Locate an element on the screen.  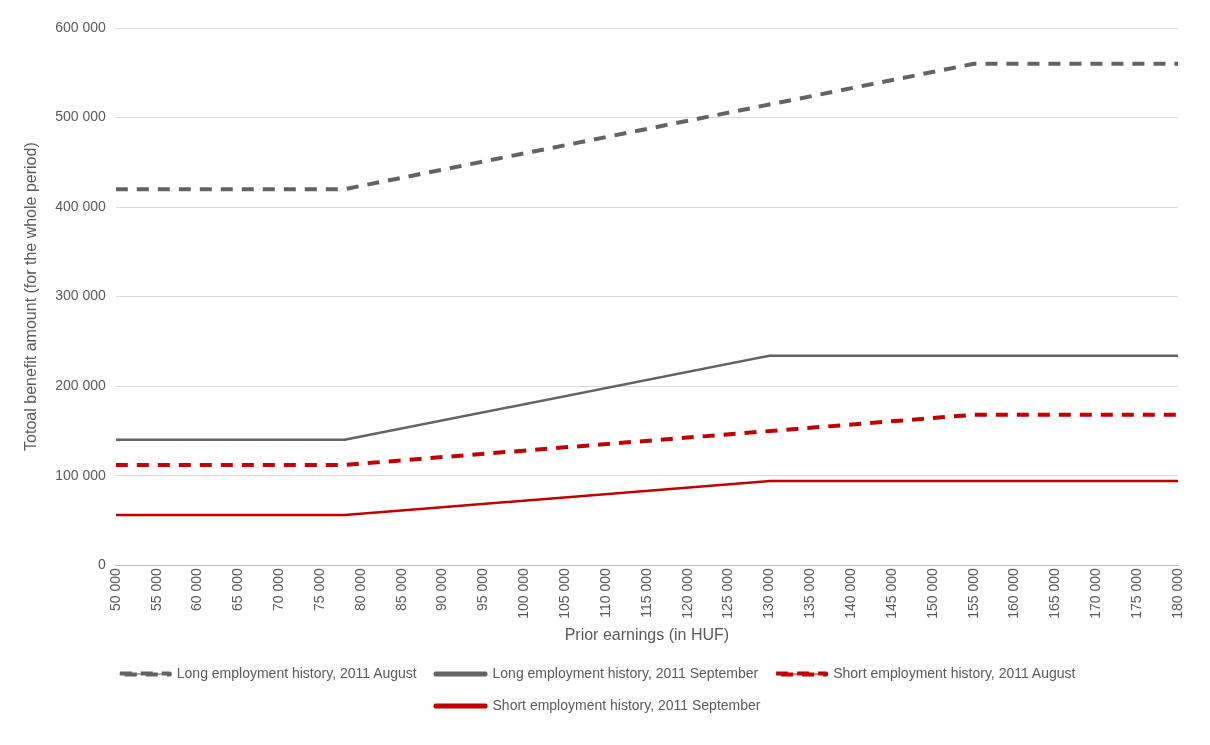
x-tick-label: 95 000 is located at coordinates (482, 589).